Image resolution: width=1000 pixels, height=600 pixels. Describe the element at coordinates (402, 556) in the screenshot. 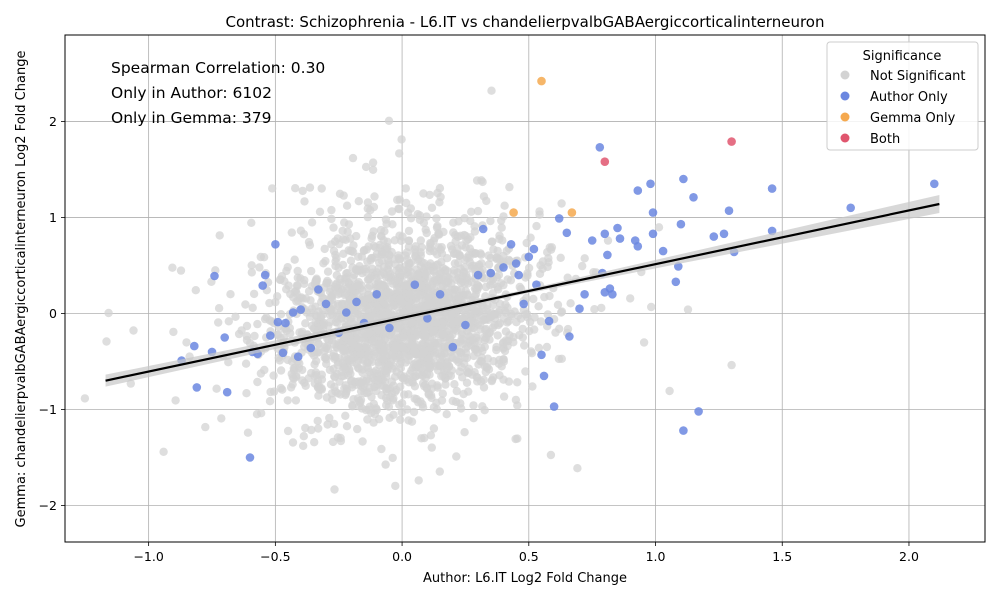

I see `x-tick-label: 0.0` at that location.